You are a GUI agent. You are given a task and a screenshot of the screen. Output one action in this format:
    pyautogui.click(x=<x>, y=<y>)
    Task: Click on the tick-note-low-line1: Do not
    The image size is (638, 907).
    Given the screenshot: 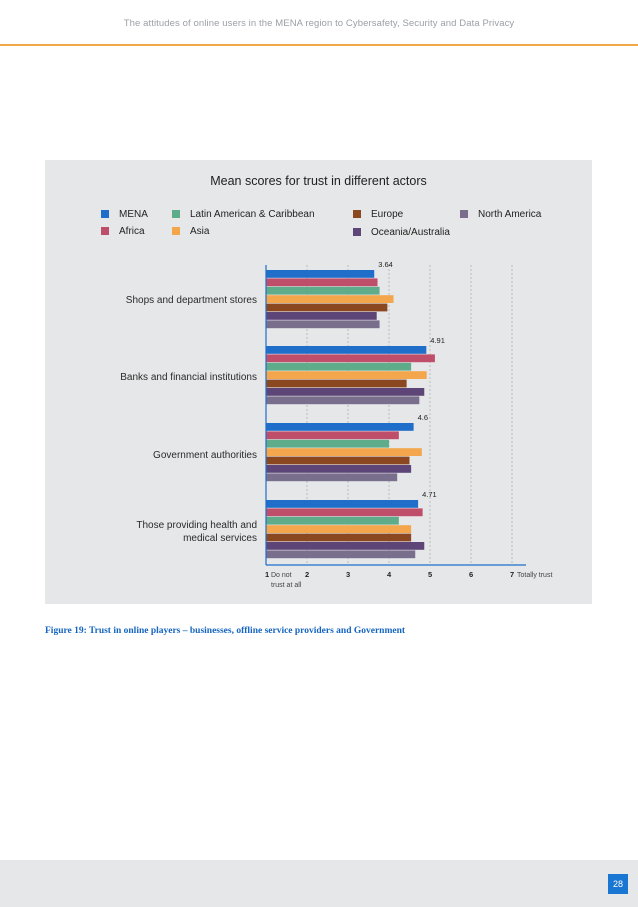 What is the action you would take?
    pyautogui.click(x=281, y=575)
    